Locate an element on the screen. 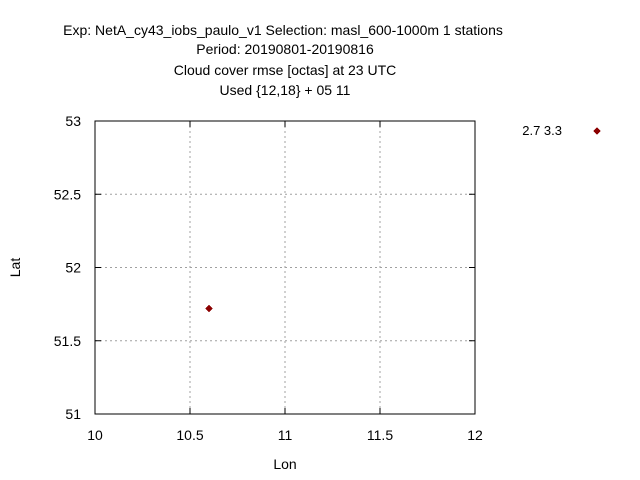 The width and height of the screenshot is (640, 480). y-tick-label: 52 is located at coordinates (73, 268).